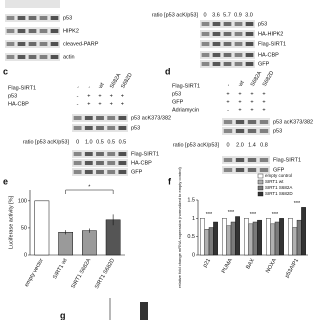  Describe the element at coordinates (5, 181) in the screenshot. I see `panel-letter: e` at that location.